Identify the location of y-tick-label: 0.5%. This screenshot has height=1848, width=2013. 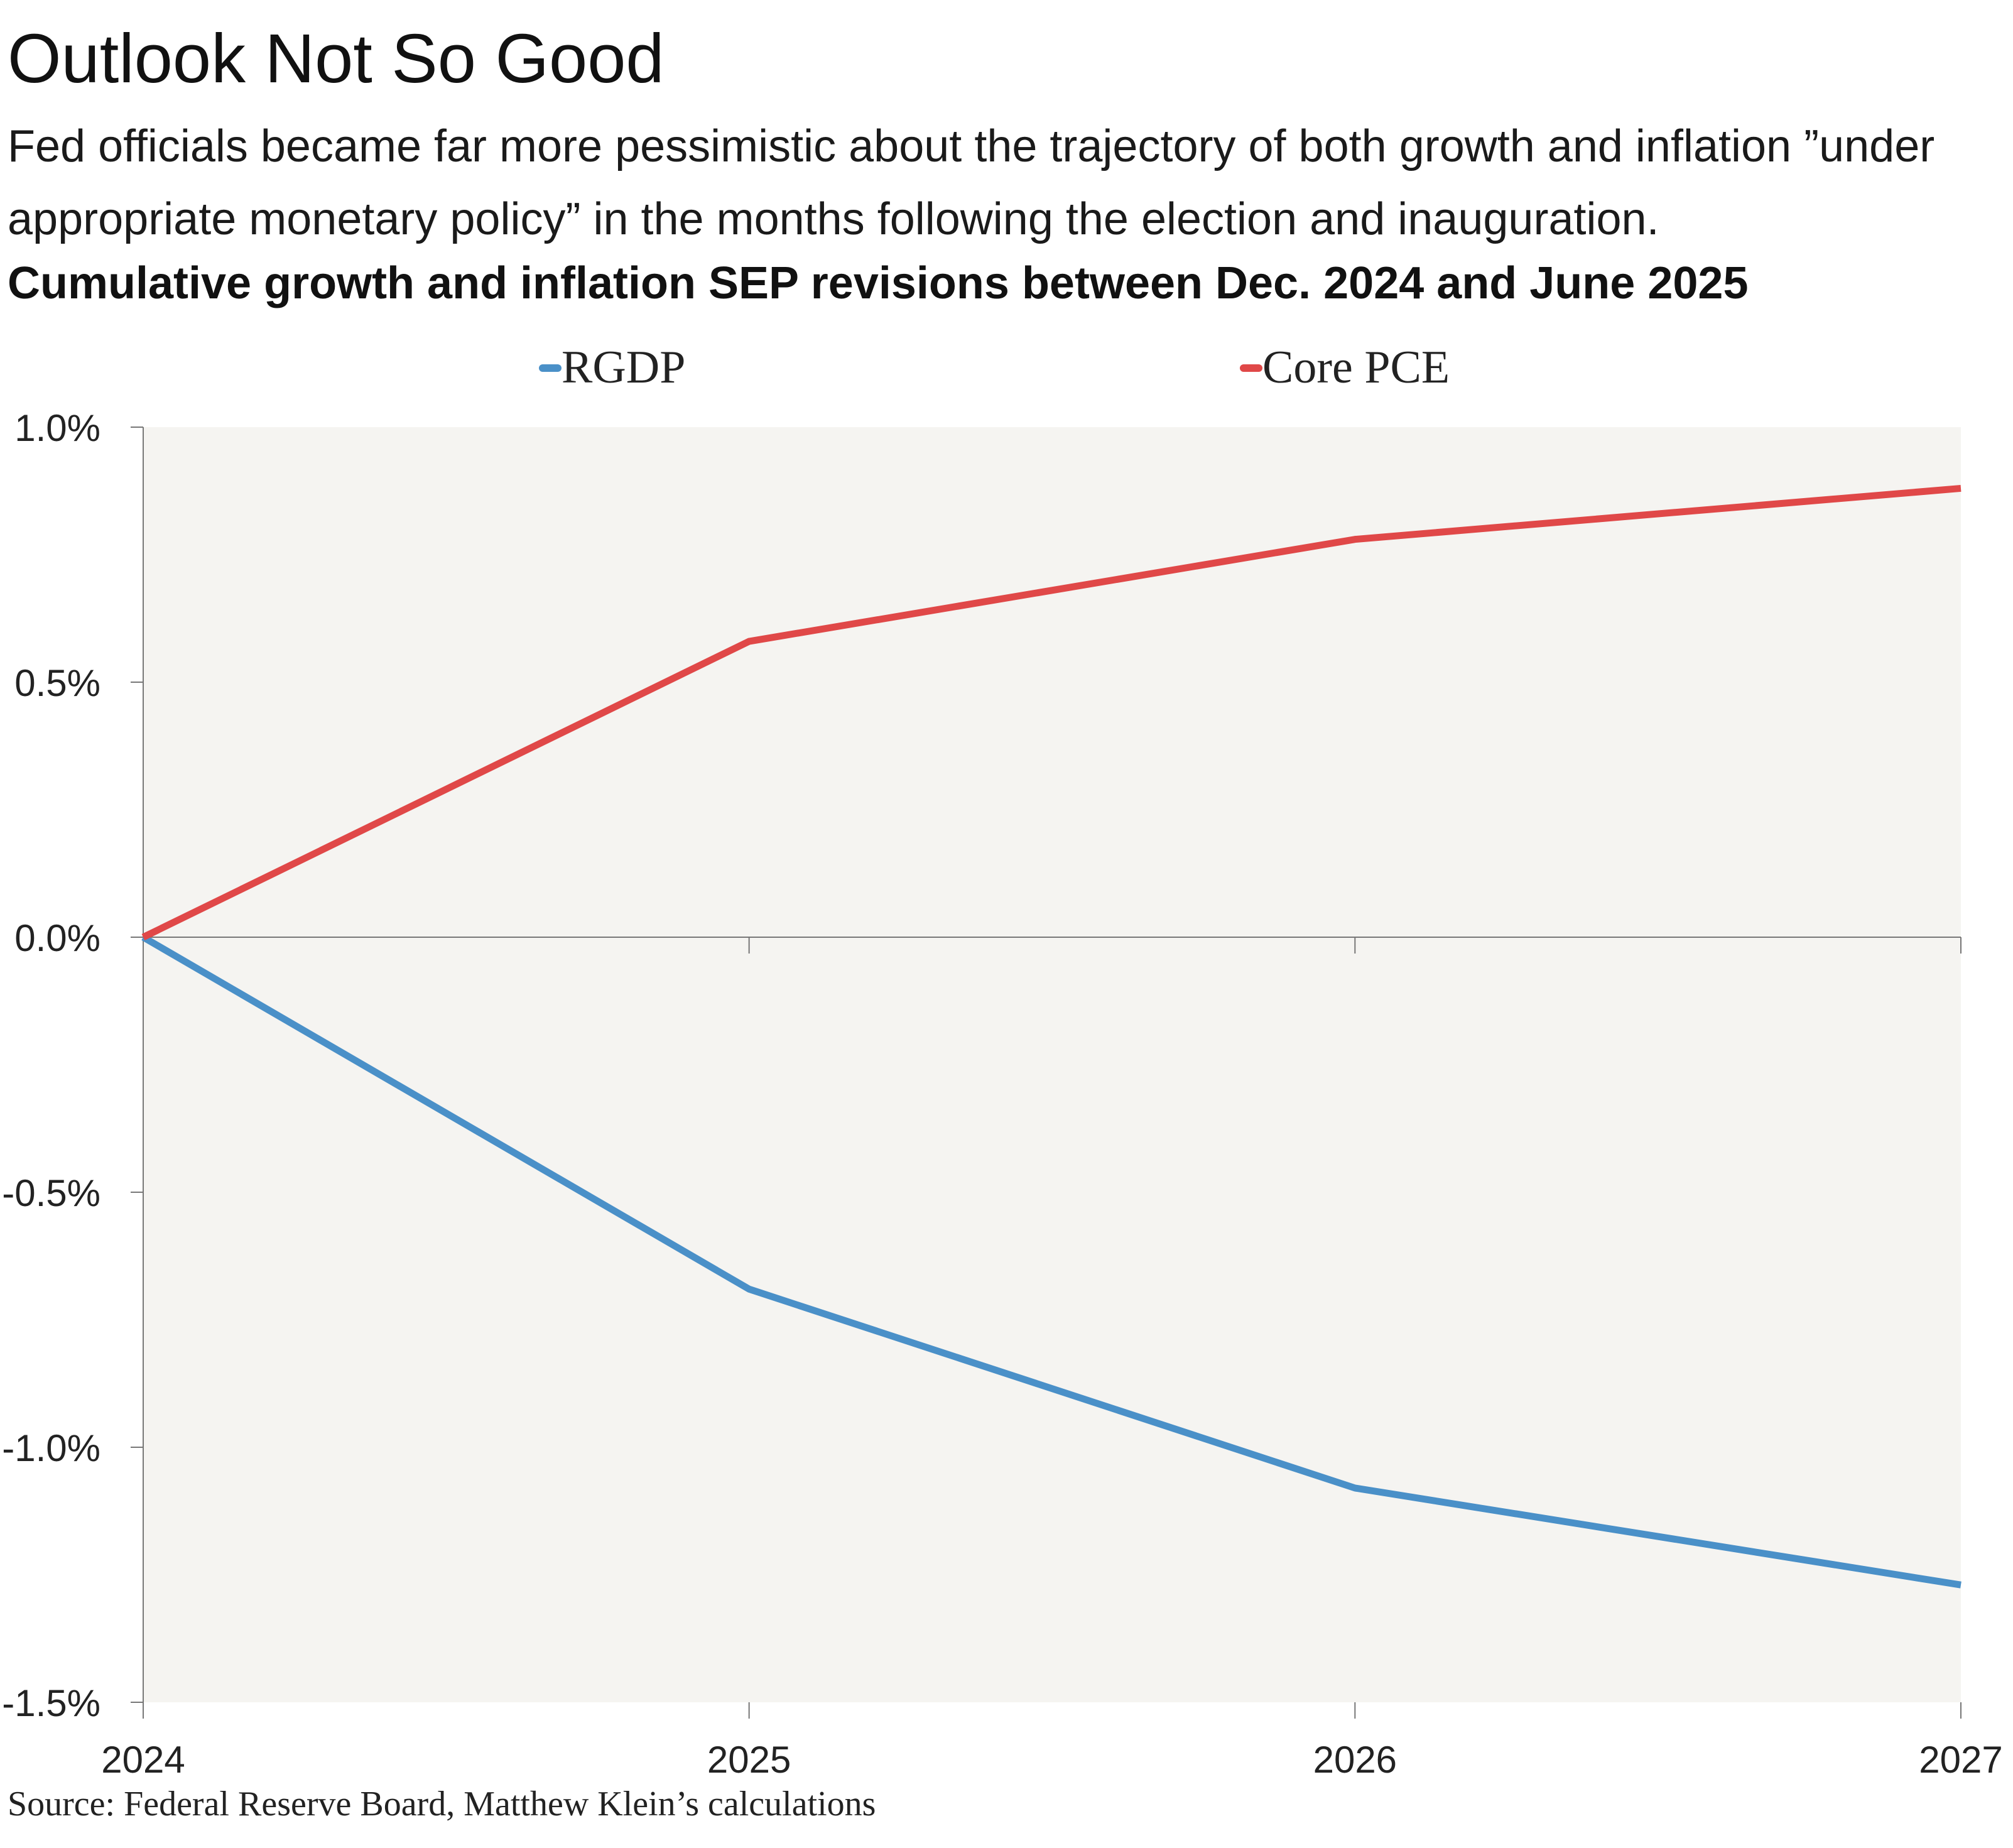
(57, 683).